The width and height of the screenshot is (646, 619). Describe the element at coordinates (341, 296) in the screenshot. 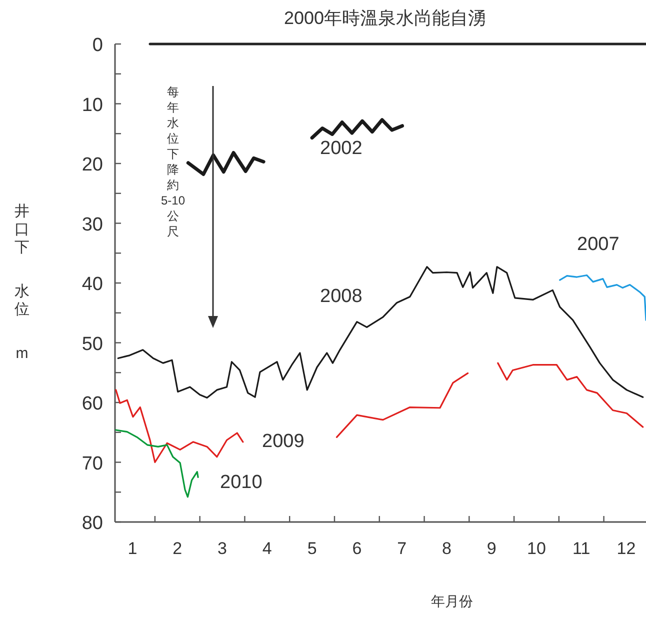

I see `series-label: 2008` at that location.